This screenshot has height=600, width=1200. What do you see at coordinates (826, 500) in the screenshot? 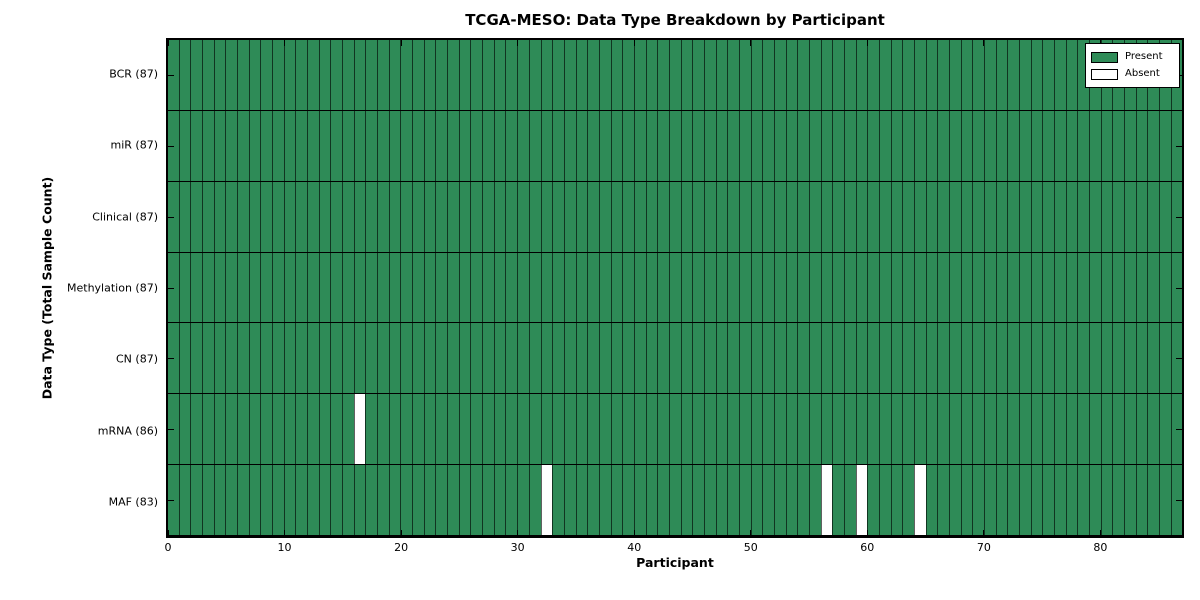
I see `heatmap-cell-absent` at bounding box center [826, 500].